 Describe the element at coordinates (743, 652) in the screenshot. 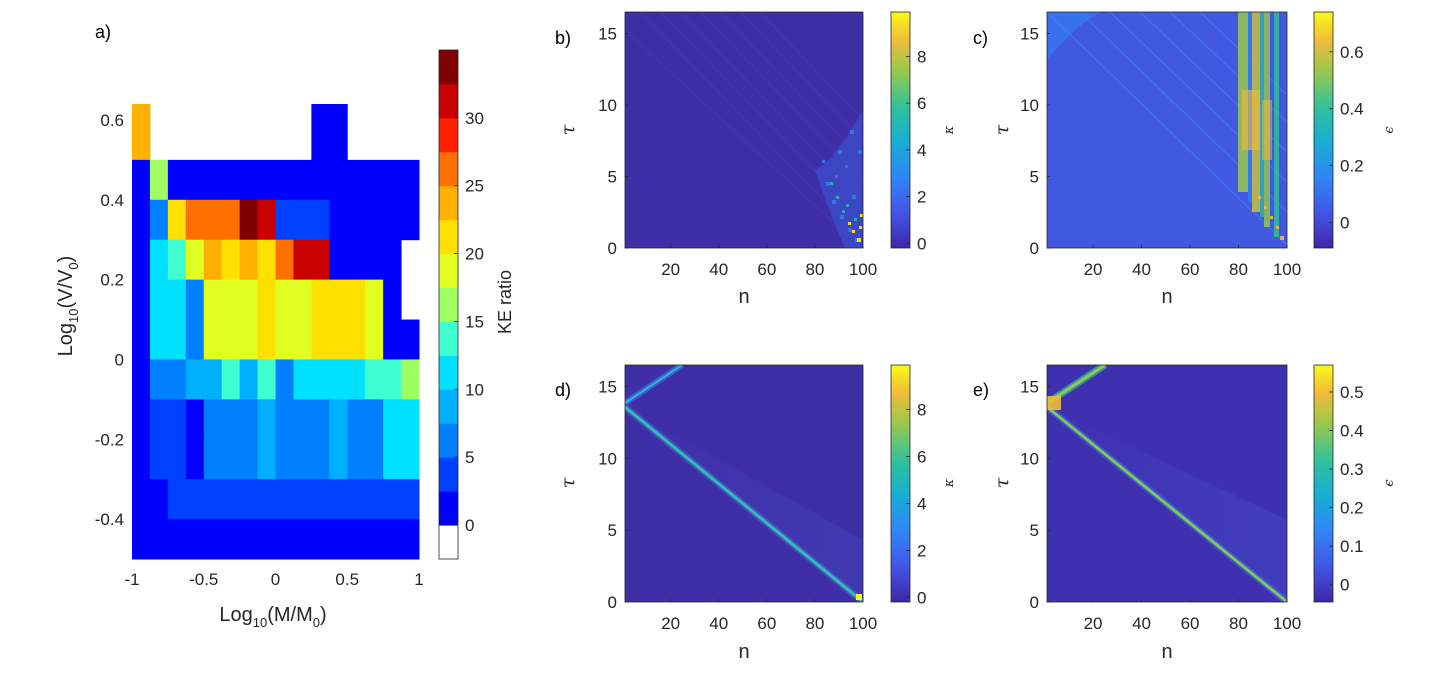

I see `panel-d-x-label: n` at that location.